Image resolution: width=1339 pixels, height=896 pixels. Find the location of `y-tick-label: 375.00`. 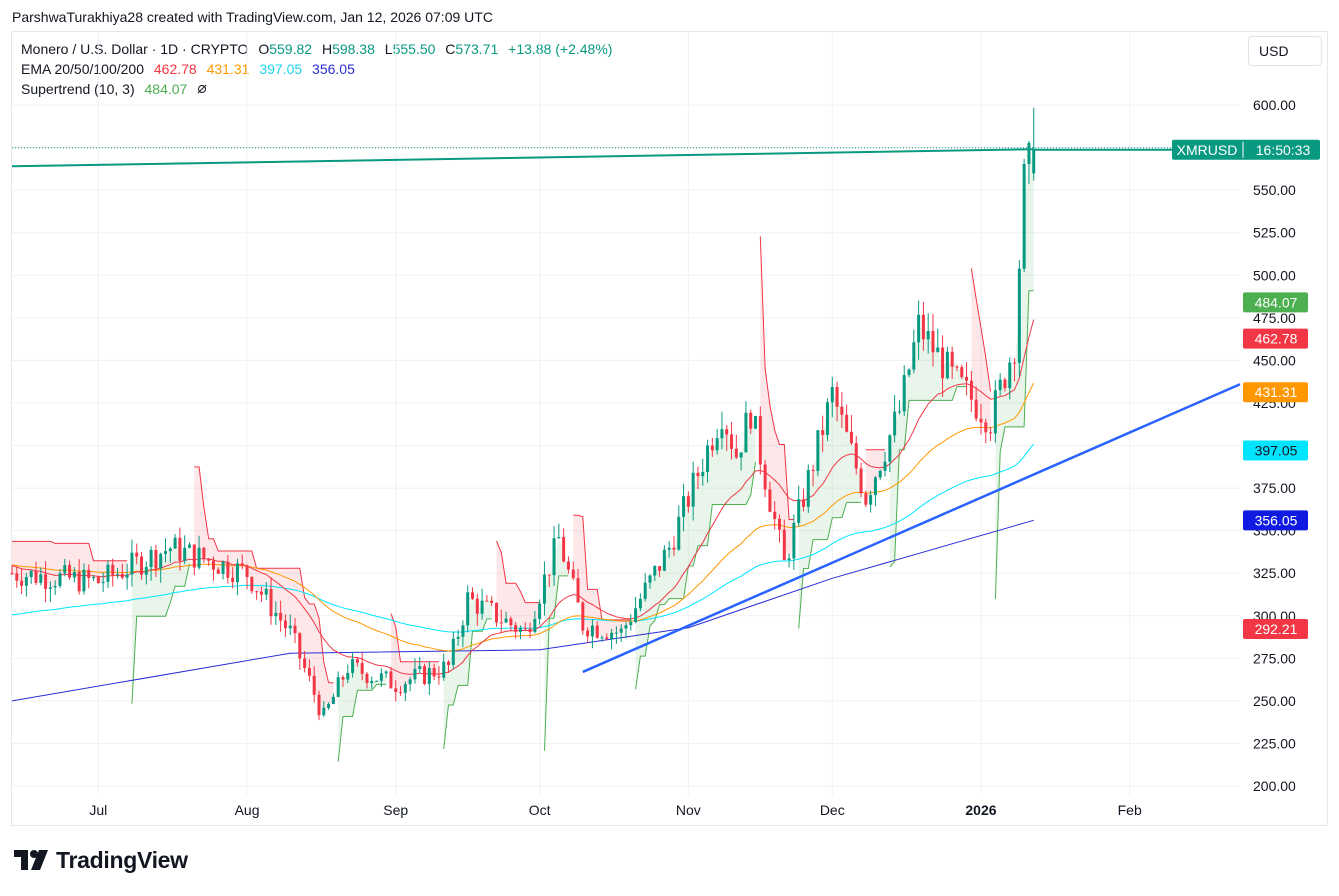

y-tick-label: 375.00 is located at coordinates (1274, 488).